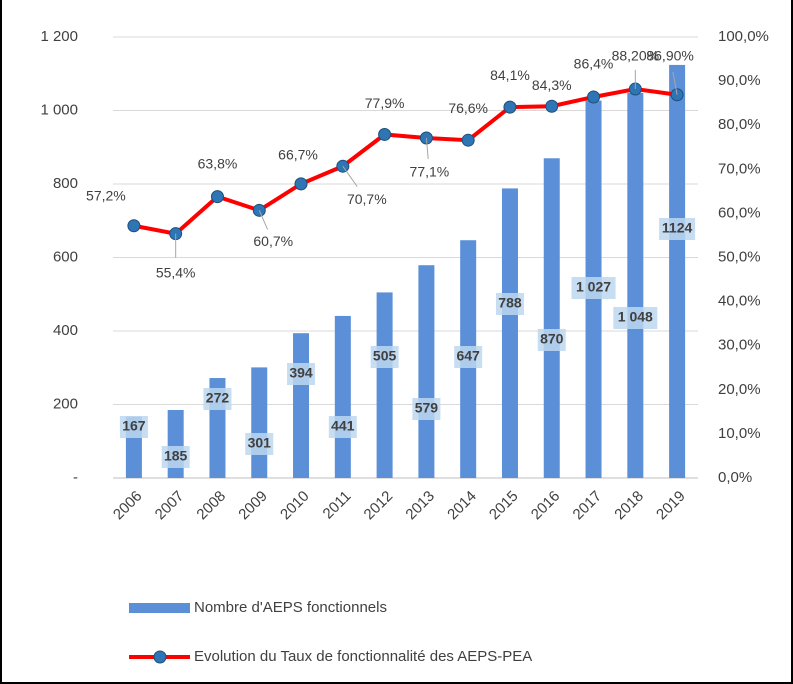 Image resolution: width=793 pixels, height=684 pixels. Describe the element at coordinates (367, 199) in the screenshot. I see `line-value-label: 70,7%` at that location.